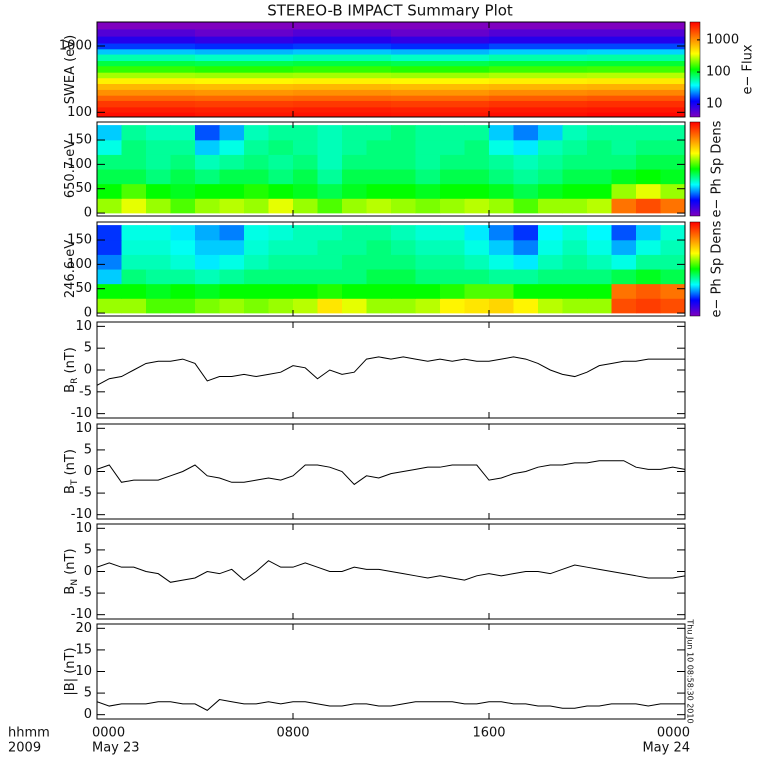 The image size is (780, 780). What do you see at coordinates (79, 240) in the screenshot?
I see `y-tick-label: 150` at bounding box center [79, 240].